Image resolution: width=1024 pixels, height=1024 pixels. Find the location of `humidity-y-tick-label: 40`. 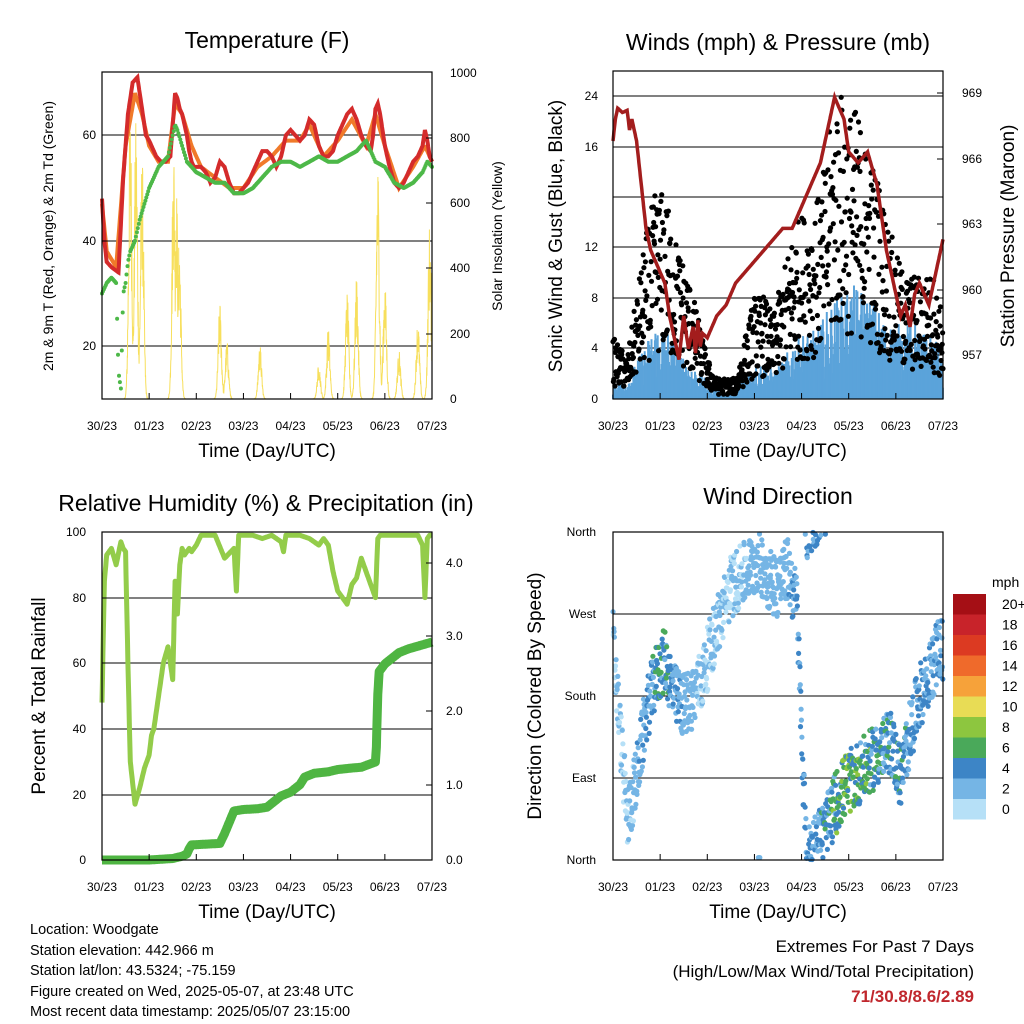

humidity-y-tick-label: 40 is located at coordinates (80, 729).